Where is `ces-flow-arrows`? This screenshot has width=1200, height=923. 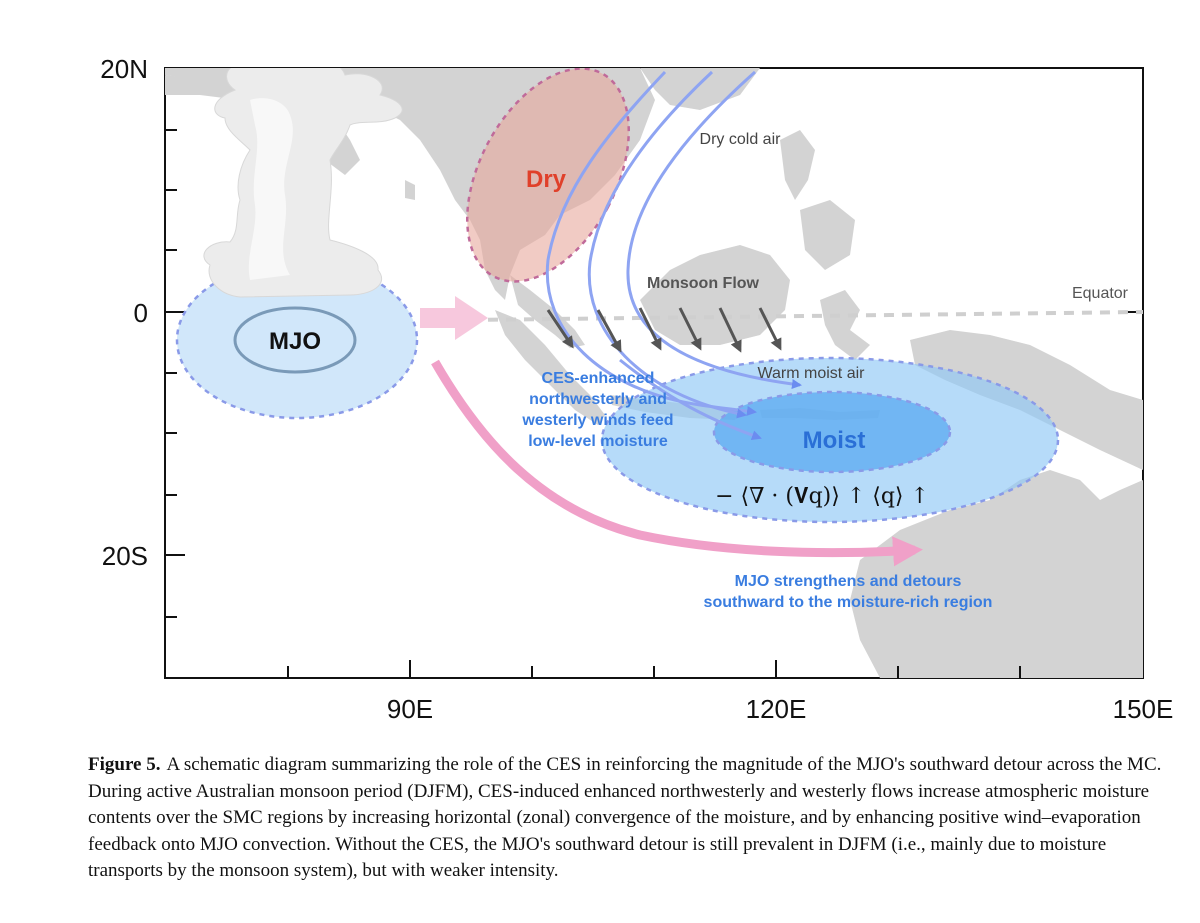 ces-flow-arrows is located at coordinates (673, 255).